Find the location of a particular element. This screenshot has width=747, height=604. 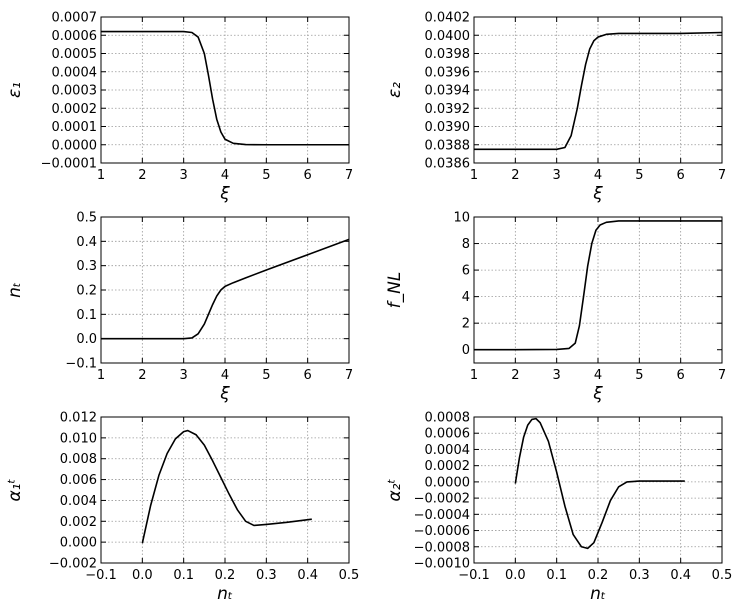

eps2-ytick-label-3: 0.0392 is located at coordinates (448, 109).